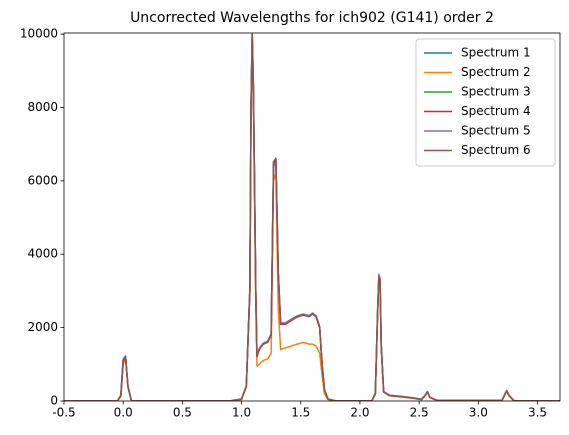 Image resolution: width=569 pixels, height=435 pixels. What do you see at coordinates (485, 102) in the screenshot?
I see `legend-box` at bounding box center [485, 102].